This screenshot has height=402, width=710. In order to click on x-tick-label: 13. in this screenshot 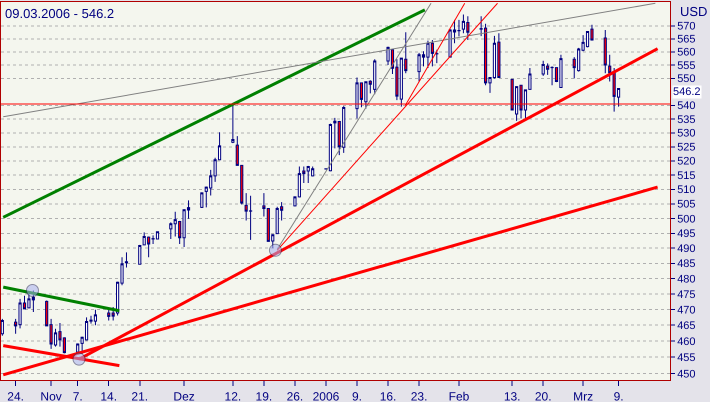, I will do `click(512, 395)`.